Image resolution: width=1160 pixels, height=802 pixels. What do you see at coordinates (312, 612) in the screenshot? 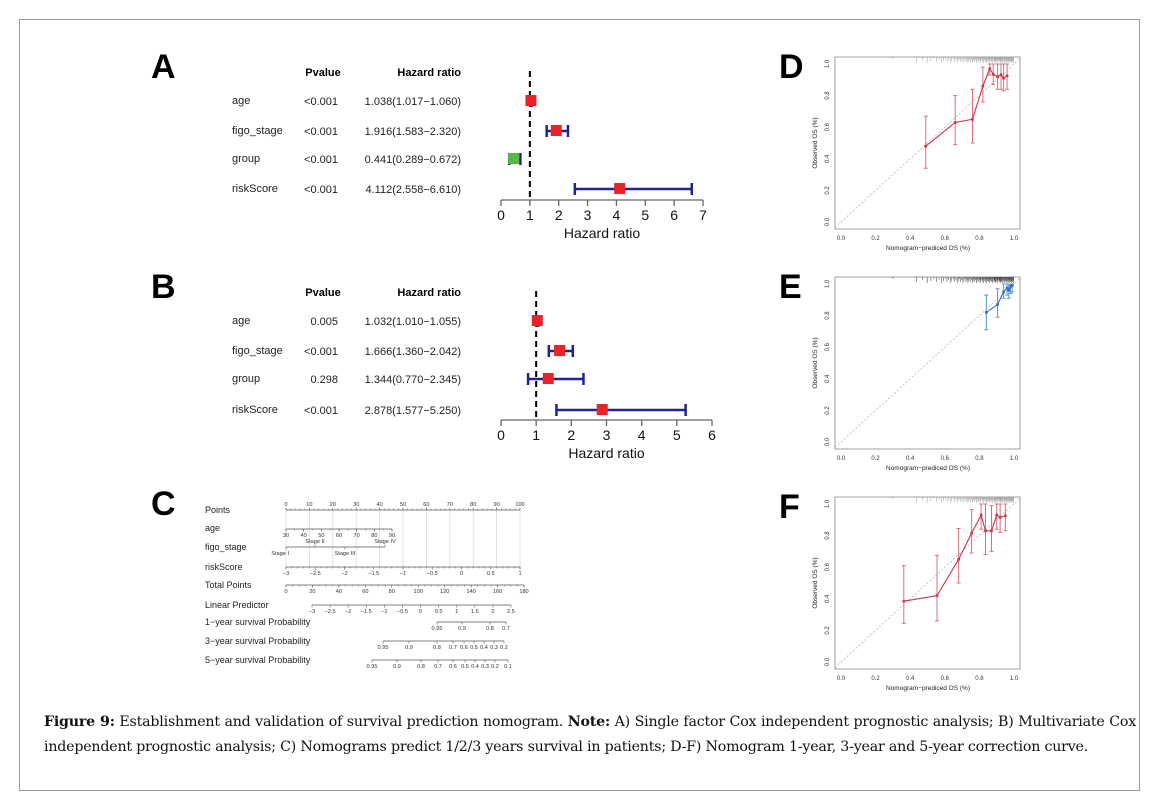
I see `nomogram-tick-label: −3` at bounding box center [312, 612].